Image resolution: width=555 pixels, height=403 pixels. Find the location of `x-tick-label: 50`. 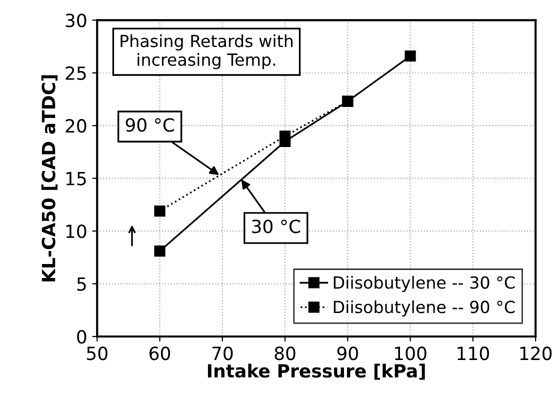

x-tick-label: 50 is located at coordinates (97, 353).